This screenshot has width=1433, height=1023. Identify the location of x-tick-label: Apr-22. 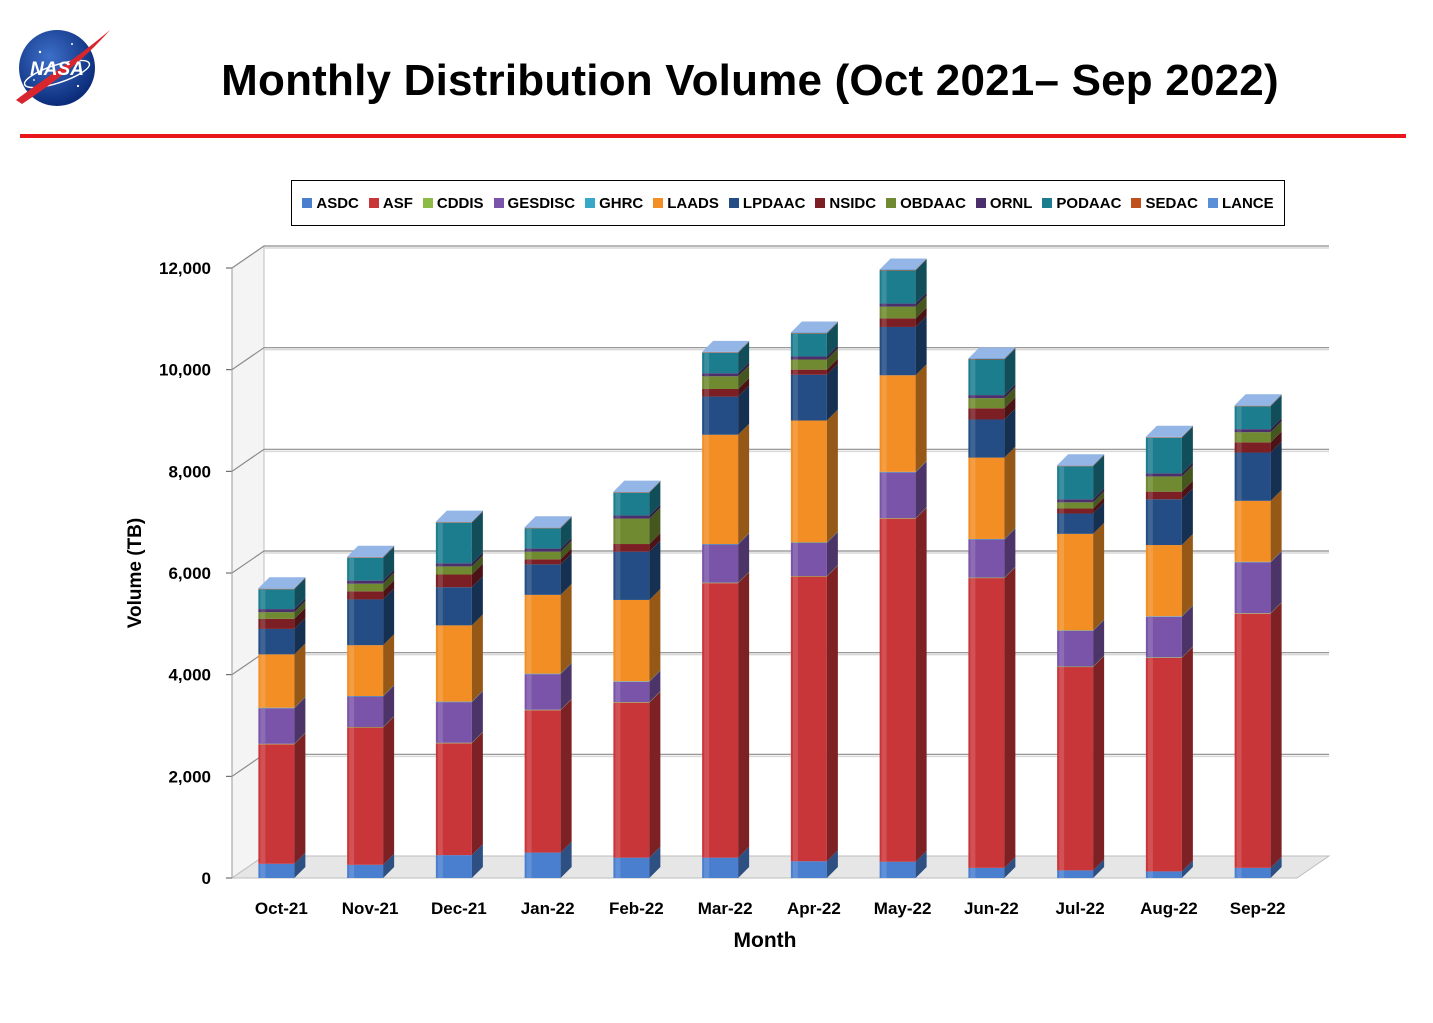
(814, 908).